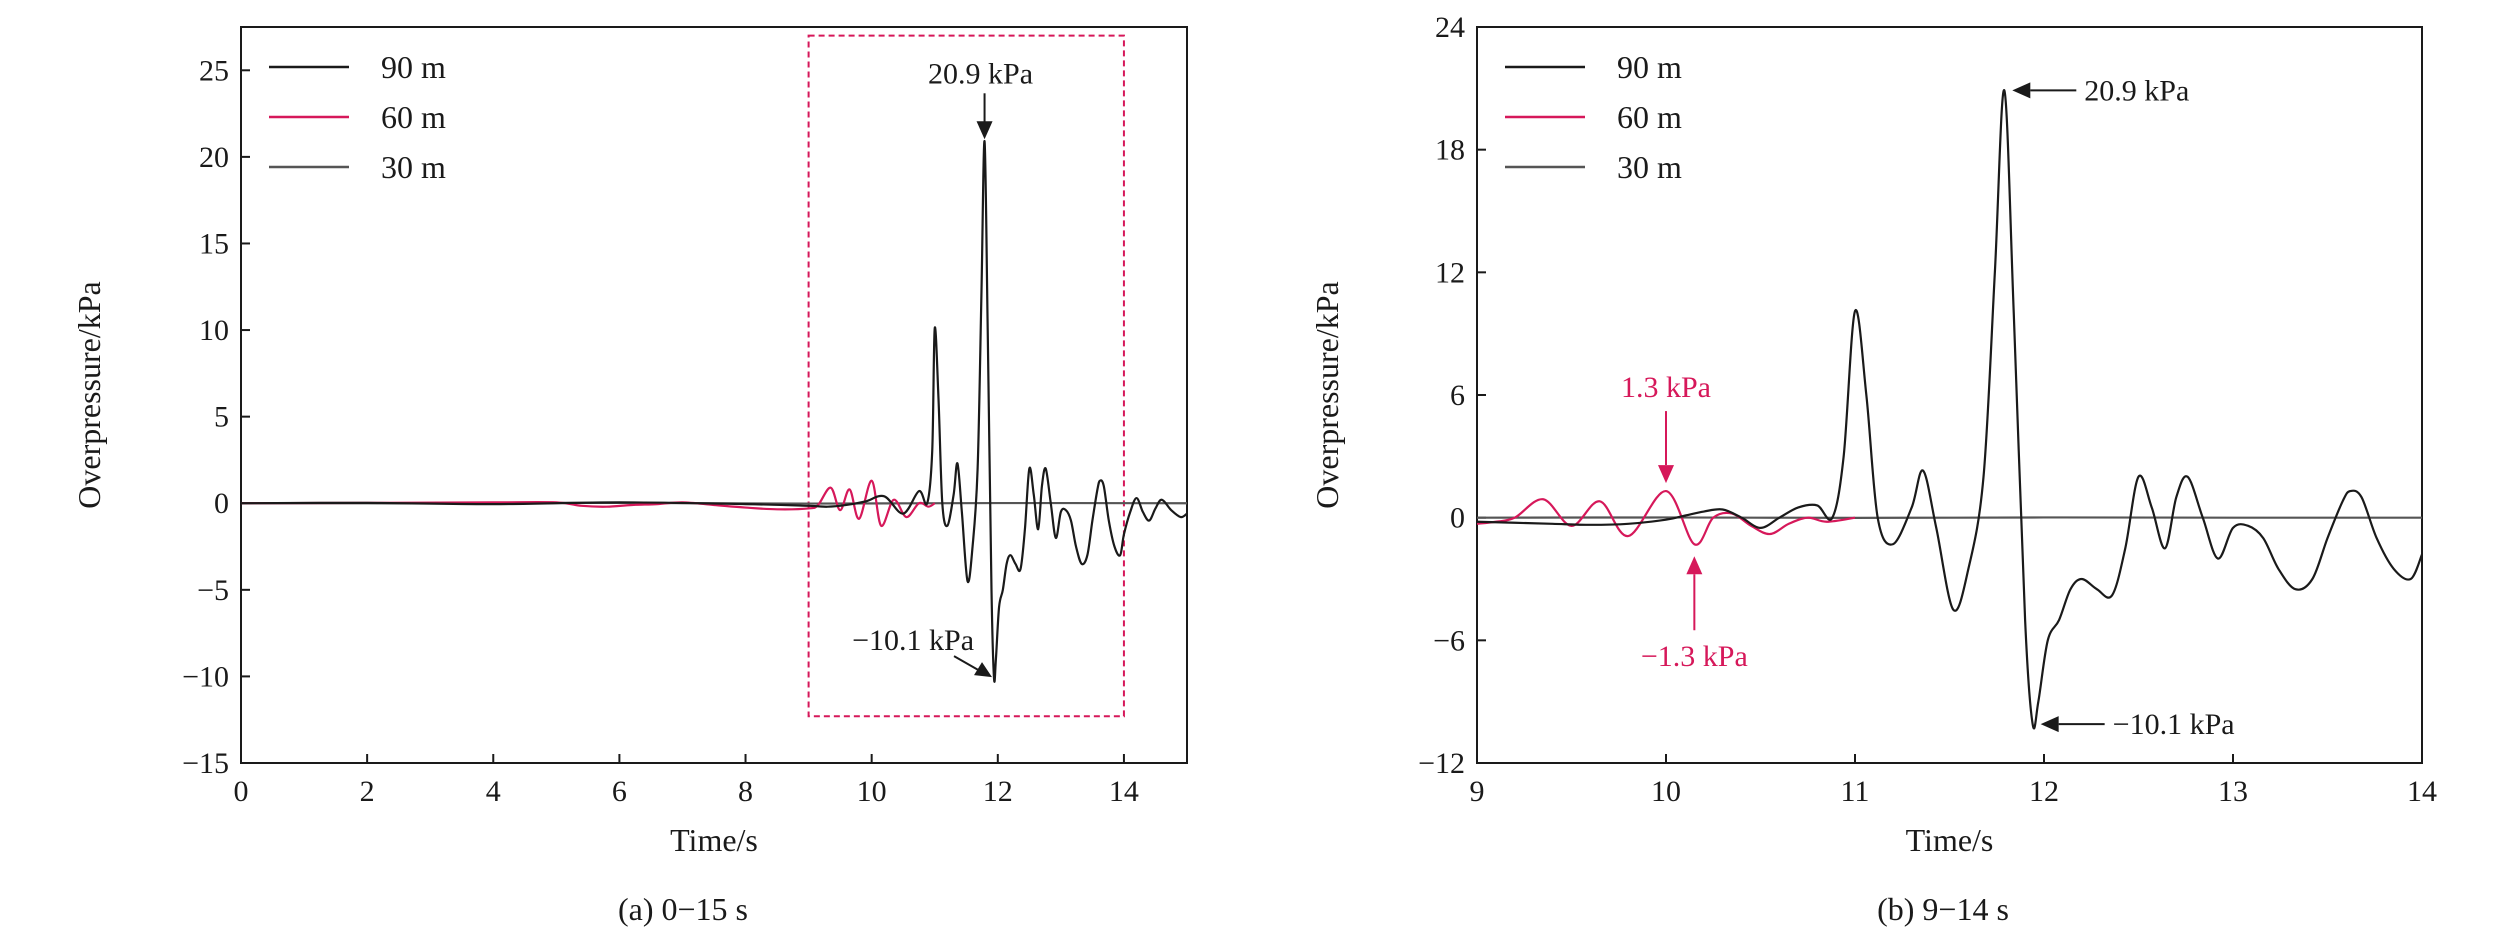 Image resolution: width=2520 pixels, height=937 pixels. I want to click on chart-0-x-tick-label: 0, so click(241, 791).